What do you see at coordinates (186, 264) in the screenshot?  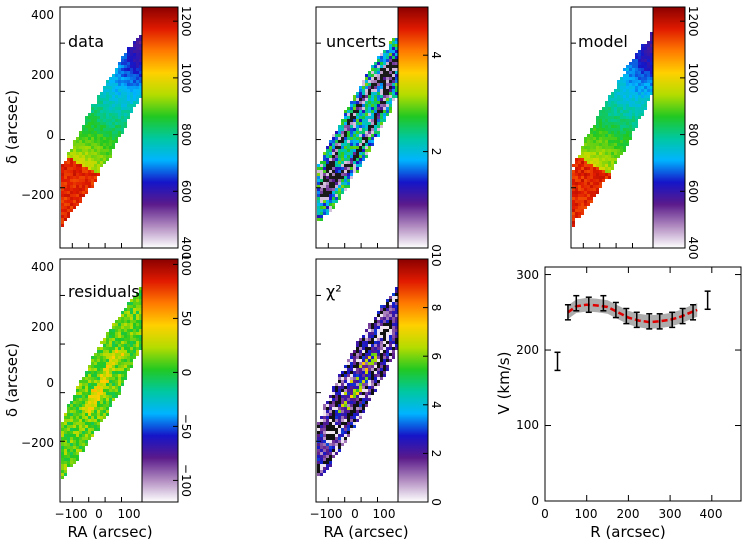 I see `cbar-tick-residuals-100: 100` at bounding box center [186, 264].